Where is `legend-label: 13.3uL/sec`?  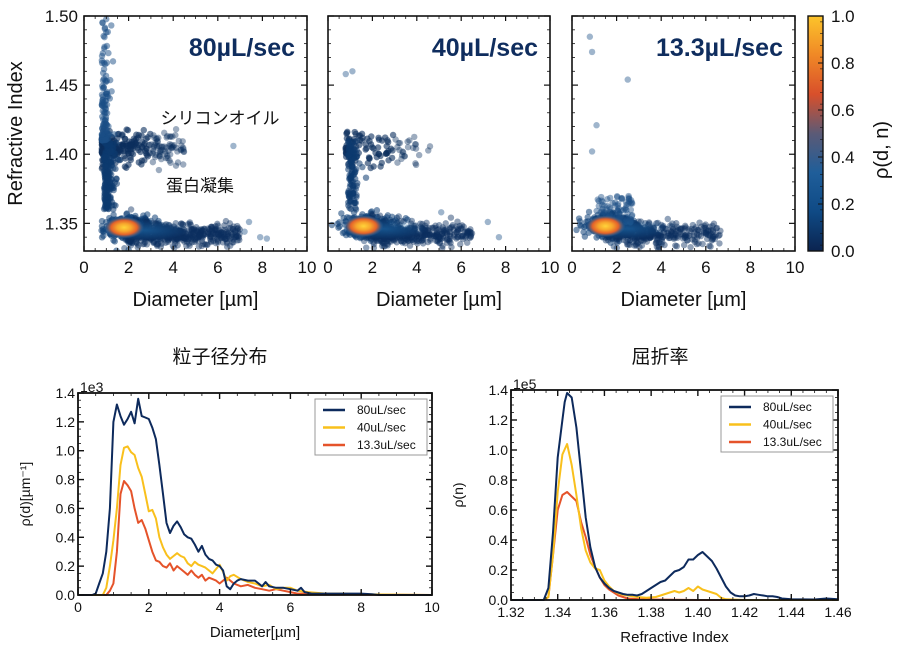
legend-label: 13.3uL/sec is located at coordinates (386, 445).